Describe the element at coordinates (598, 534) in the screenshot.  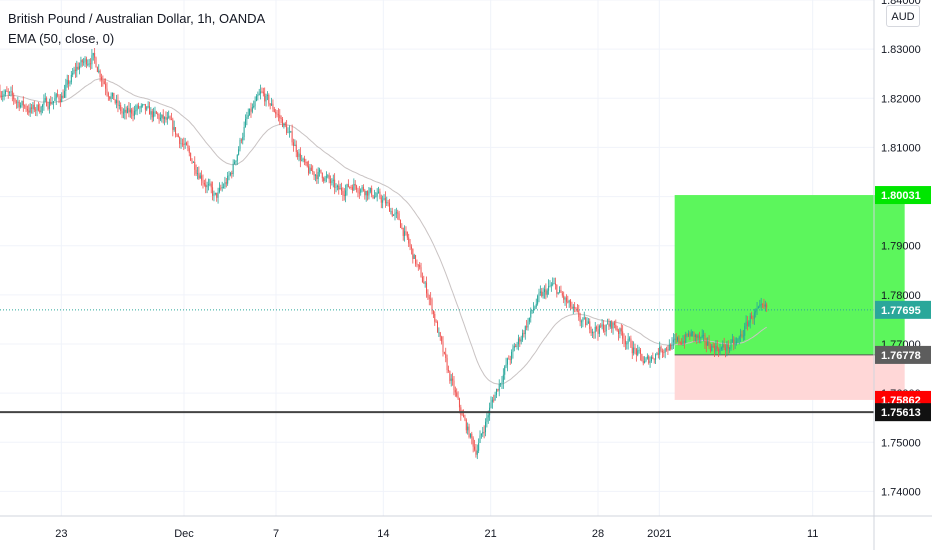
I see `x-tick-label: 28` at that location.